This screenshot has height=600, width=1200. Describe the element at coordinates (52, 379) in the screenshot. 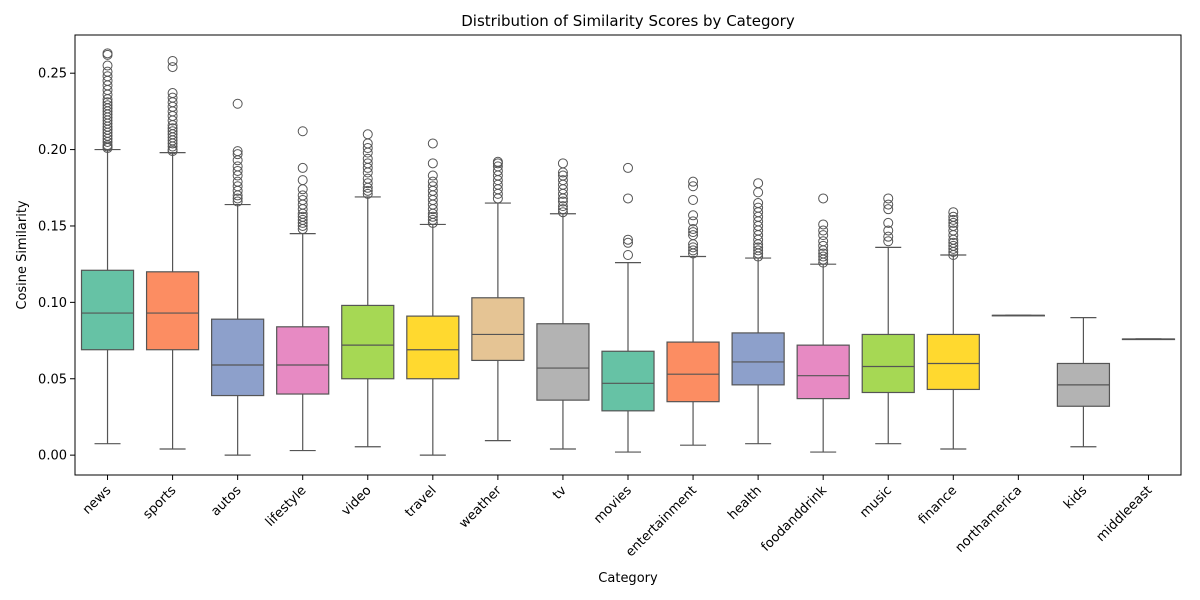

I see `y-tick-label: 0.05` at that location.